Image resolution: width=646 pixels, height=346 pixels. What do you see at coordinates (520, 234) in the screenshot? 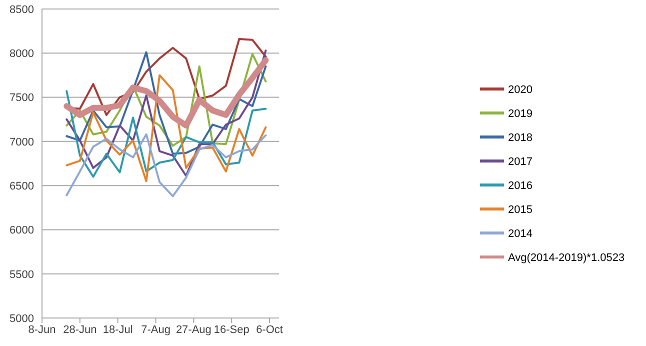
I see `legend-label: 2014` at bounding box center [520, 234].